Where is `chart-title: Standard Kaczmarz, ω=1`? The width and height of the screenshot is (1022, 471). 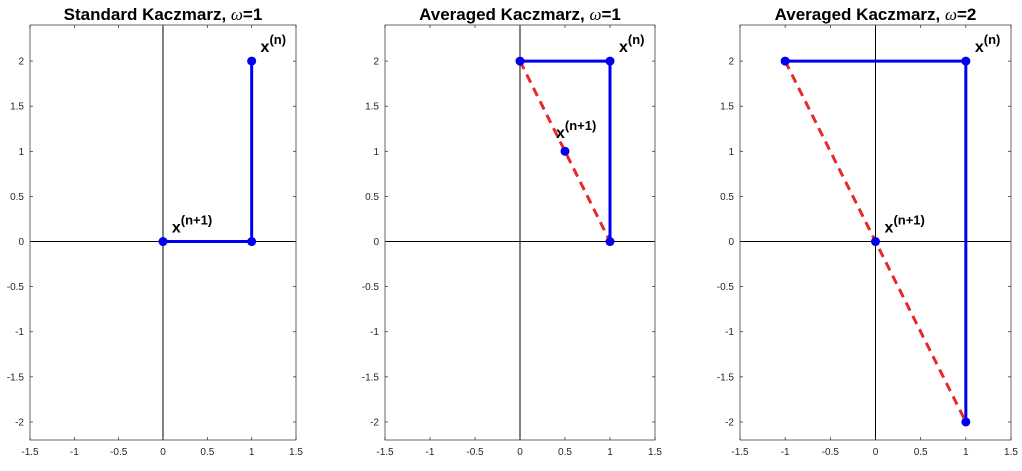 chart-title: Standard Kaczmarz, ω=1 is located at coordinates (163, 14).